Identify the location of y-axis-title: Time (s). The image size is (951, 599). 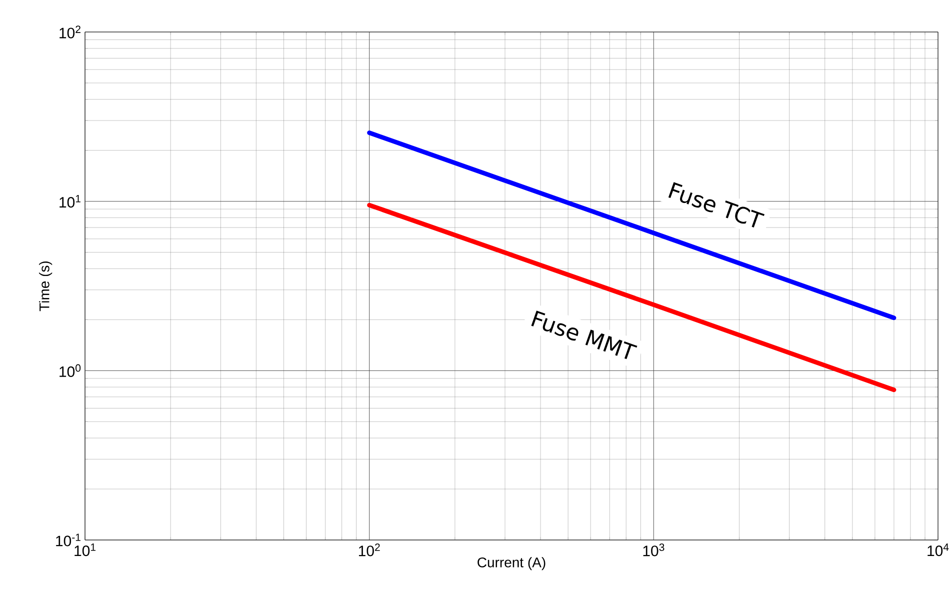
(45, 286).